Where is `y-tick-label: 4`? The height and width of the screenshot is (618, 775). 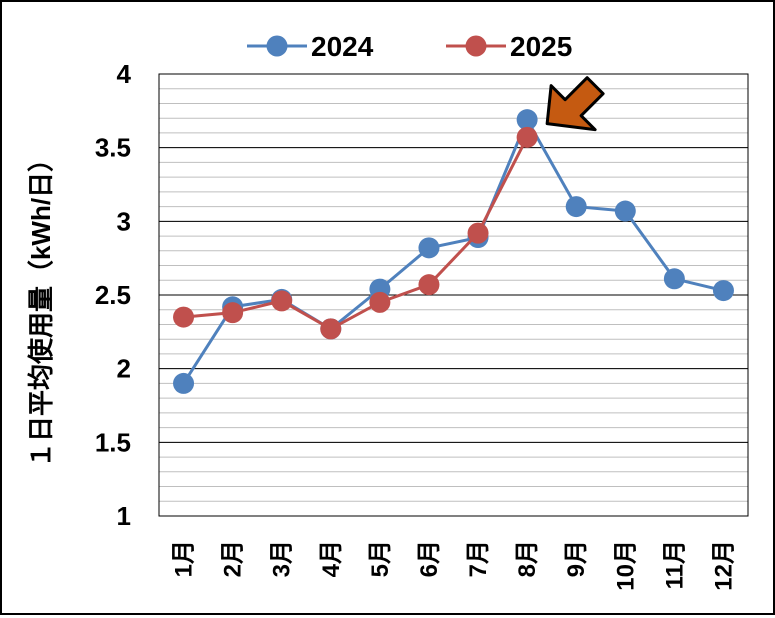
y-tick-label: 4 is located at coordinates (124, 74).